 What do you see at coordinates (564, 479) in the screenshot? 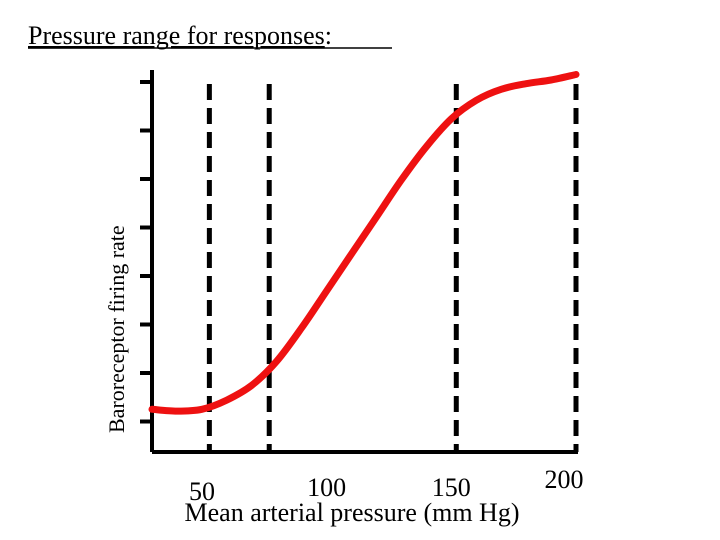
I see `x-tick-label-200: 200` at bounding box center [564, 479].